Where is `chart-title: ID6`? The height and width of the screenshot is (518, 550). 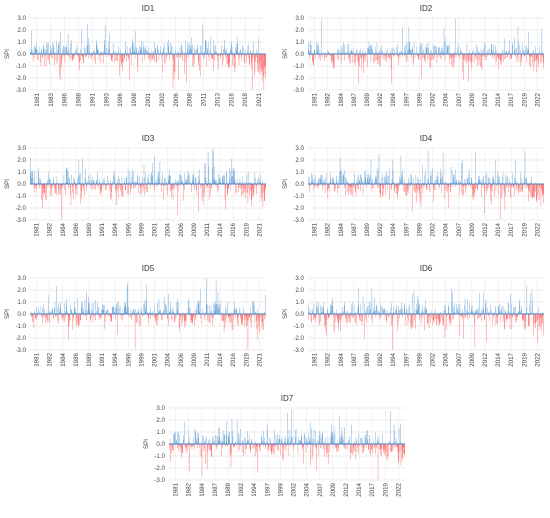 chart-title: ID6 is located at coordinates (426, 268).